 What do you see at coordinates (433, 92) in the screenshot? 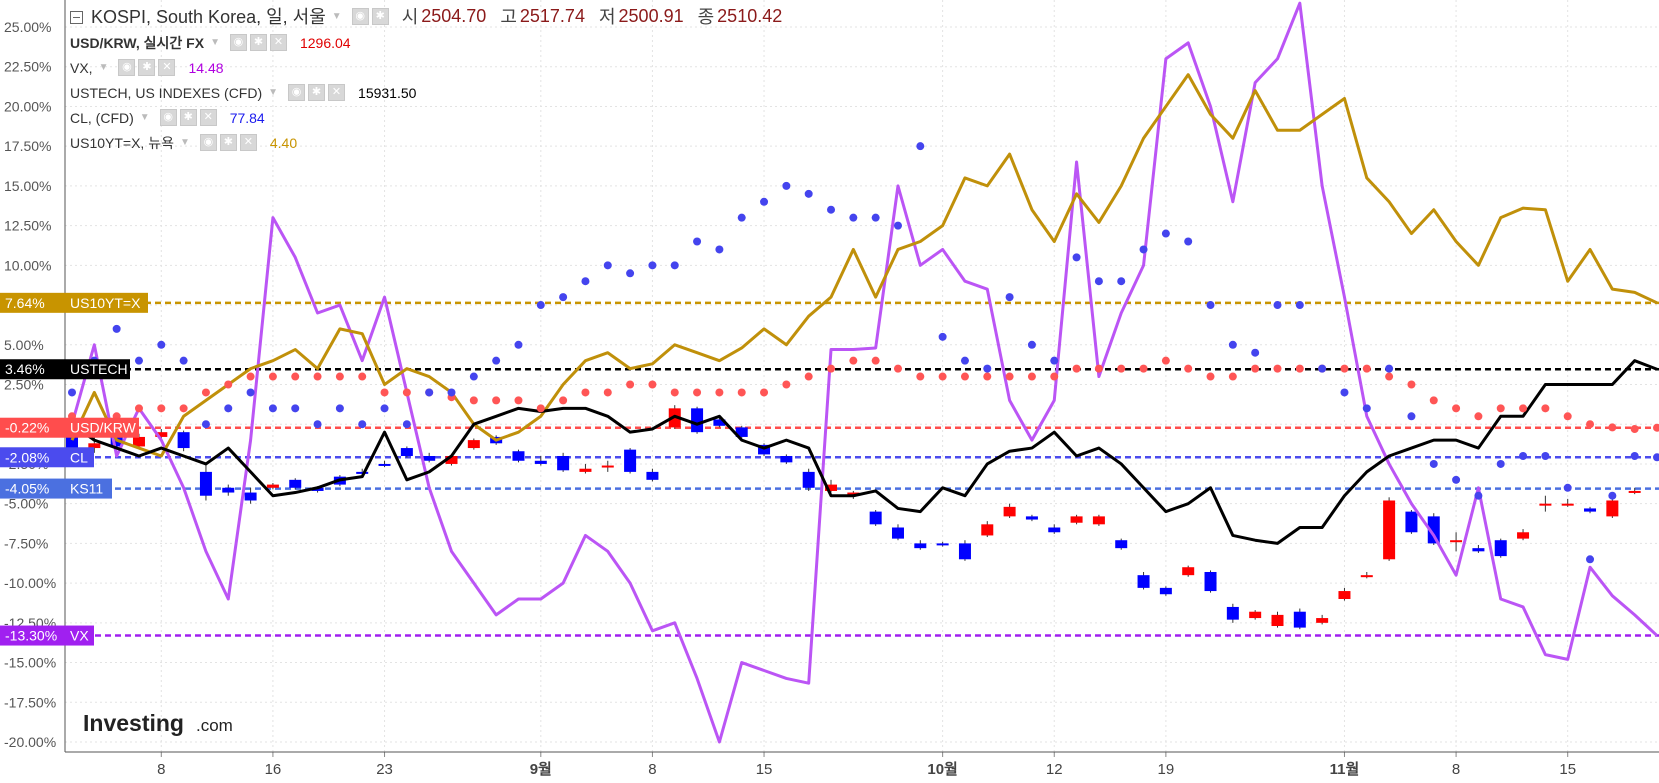
I see `legend-overlay-row: USTECH, US INDEXES (CFD) ▼ ◉ ✱ ✕ 15931.50` at bounding box center [433, 92].